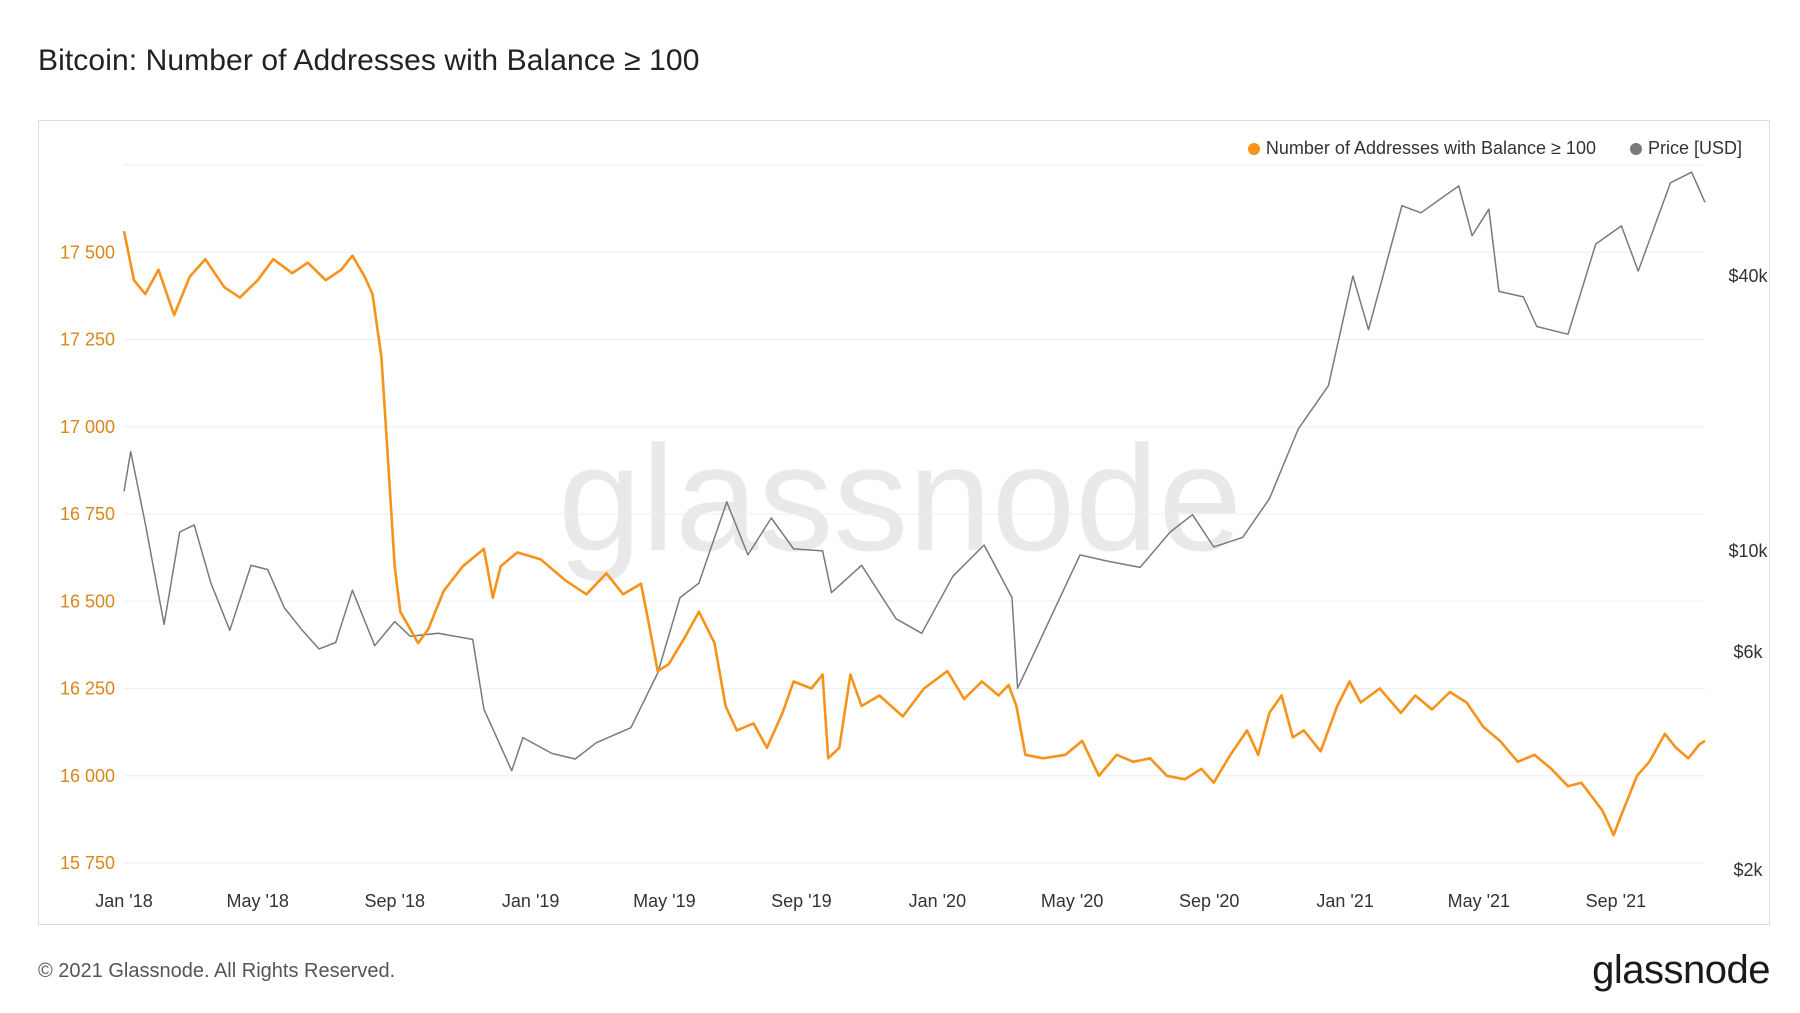 This screenshot has height=1013, width=1800. I want to click on x-tick-label: May '20, so click(1072, 901).